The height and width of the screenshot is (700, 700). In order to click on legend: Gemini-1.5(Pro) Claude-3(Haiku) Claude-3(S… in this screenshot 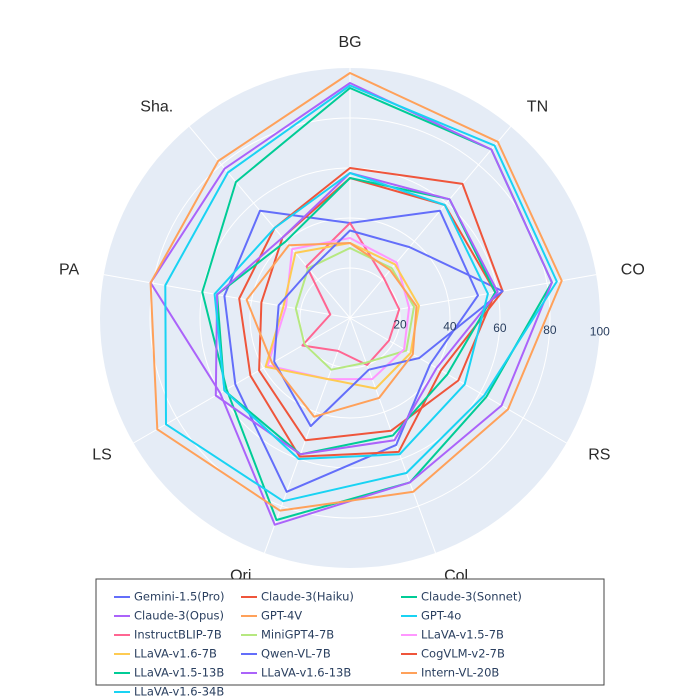, I will do `click(350, 638)`.